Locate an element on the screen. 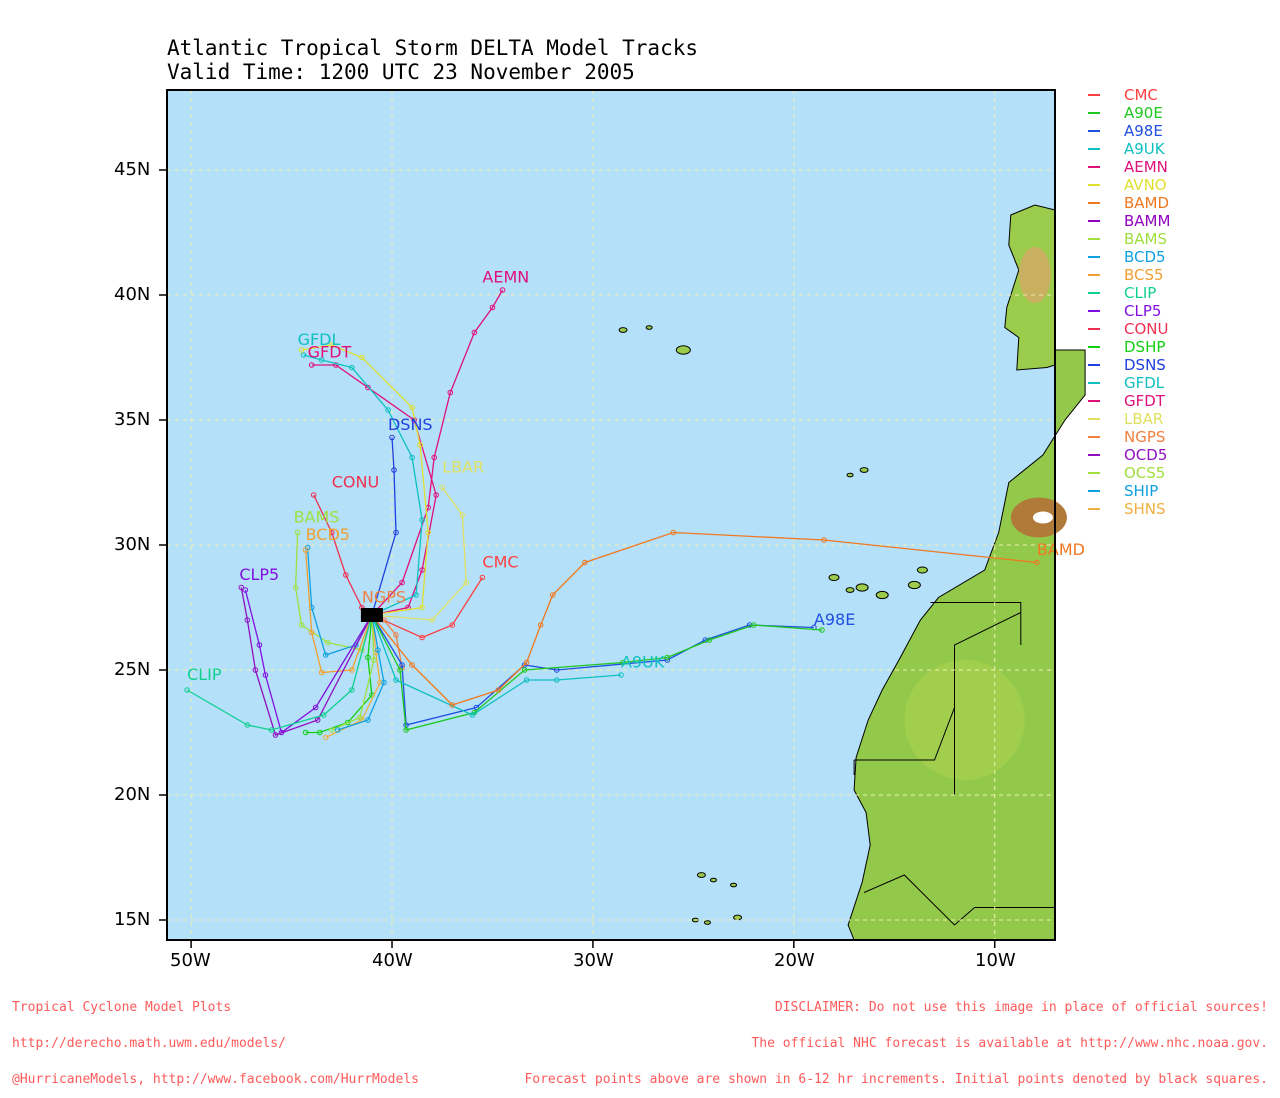 The width and height of the screenshot is (1280, 1098). track-label-aemn: AEMN is located at coordinates (505, 277).